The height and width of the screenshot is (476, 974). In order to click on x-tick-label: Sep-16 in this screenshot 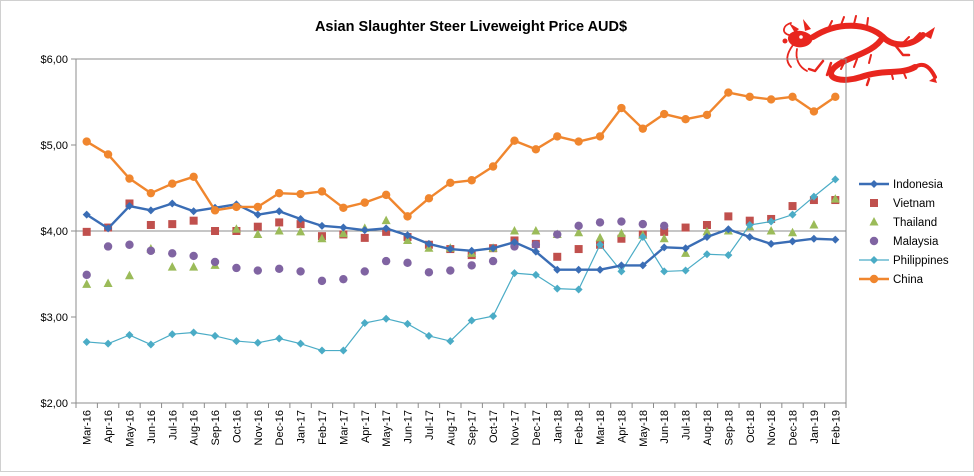, I will do `click(216, 427)`.